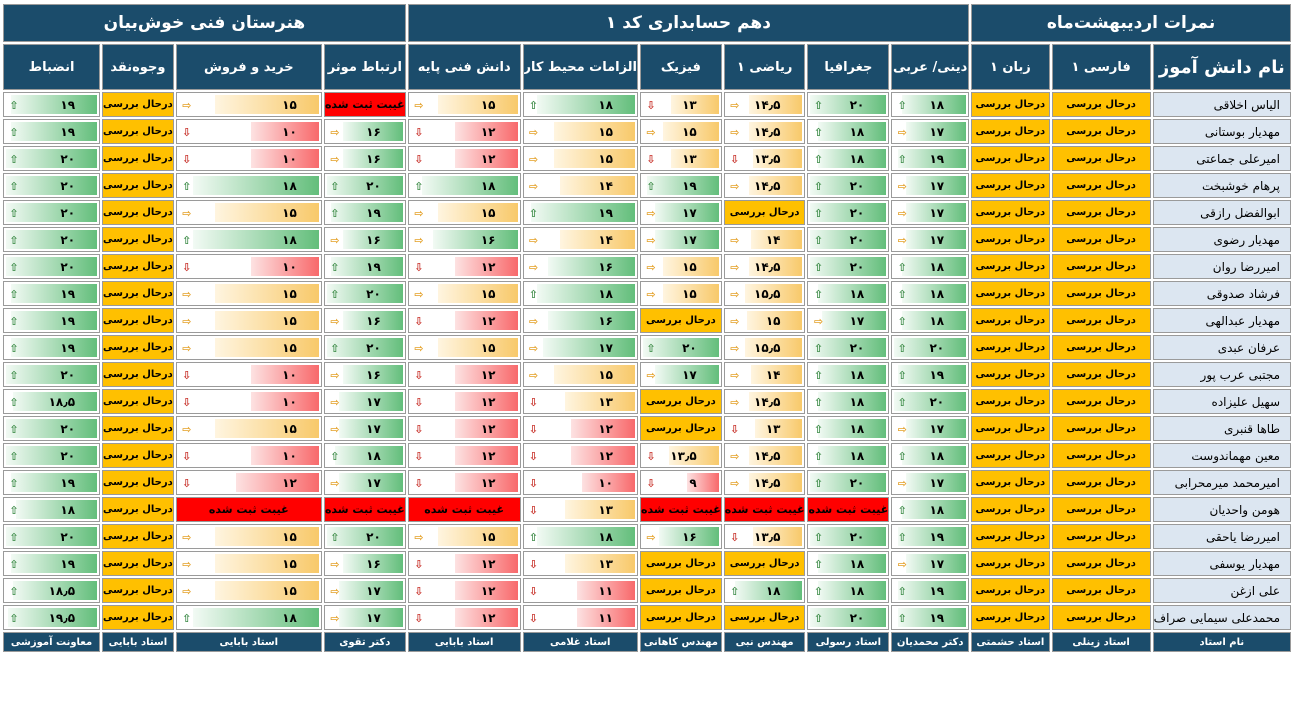 The image size is (1293, 709). Describe the element at coordinates (681, 482) in the screenshot. I see `grade-cell: ۹ ⇩` at that location.